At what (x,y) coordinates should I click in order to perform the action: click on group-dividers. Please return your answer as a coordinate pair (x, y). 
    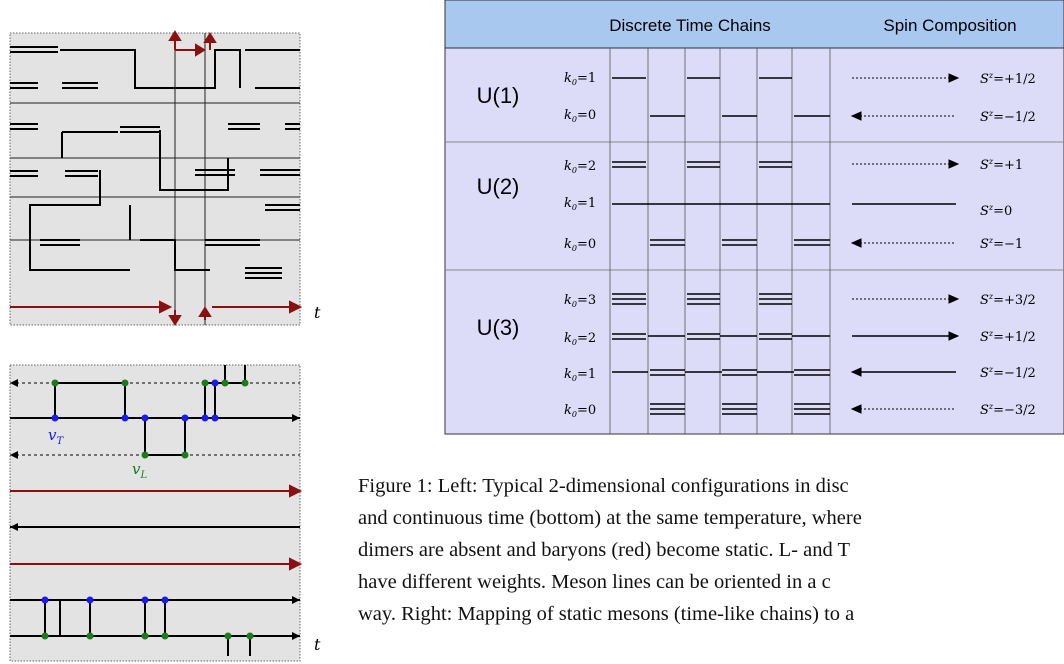
    Looking at the image, I should click on (754, 206).